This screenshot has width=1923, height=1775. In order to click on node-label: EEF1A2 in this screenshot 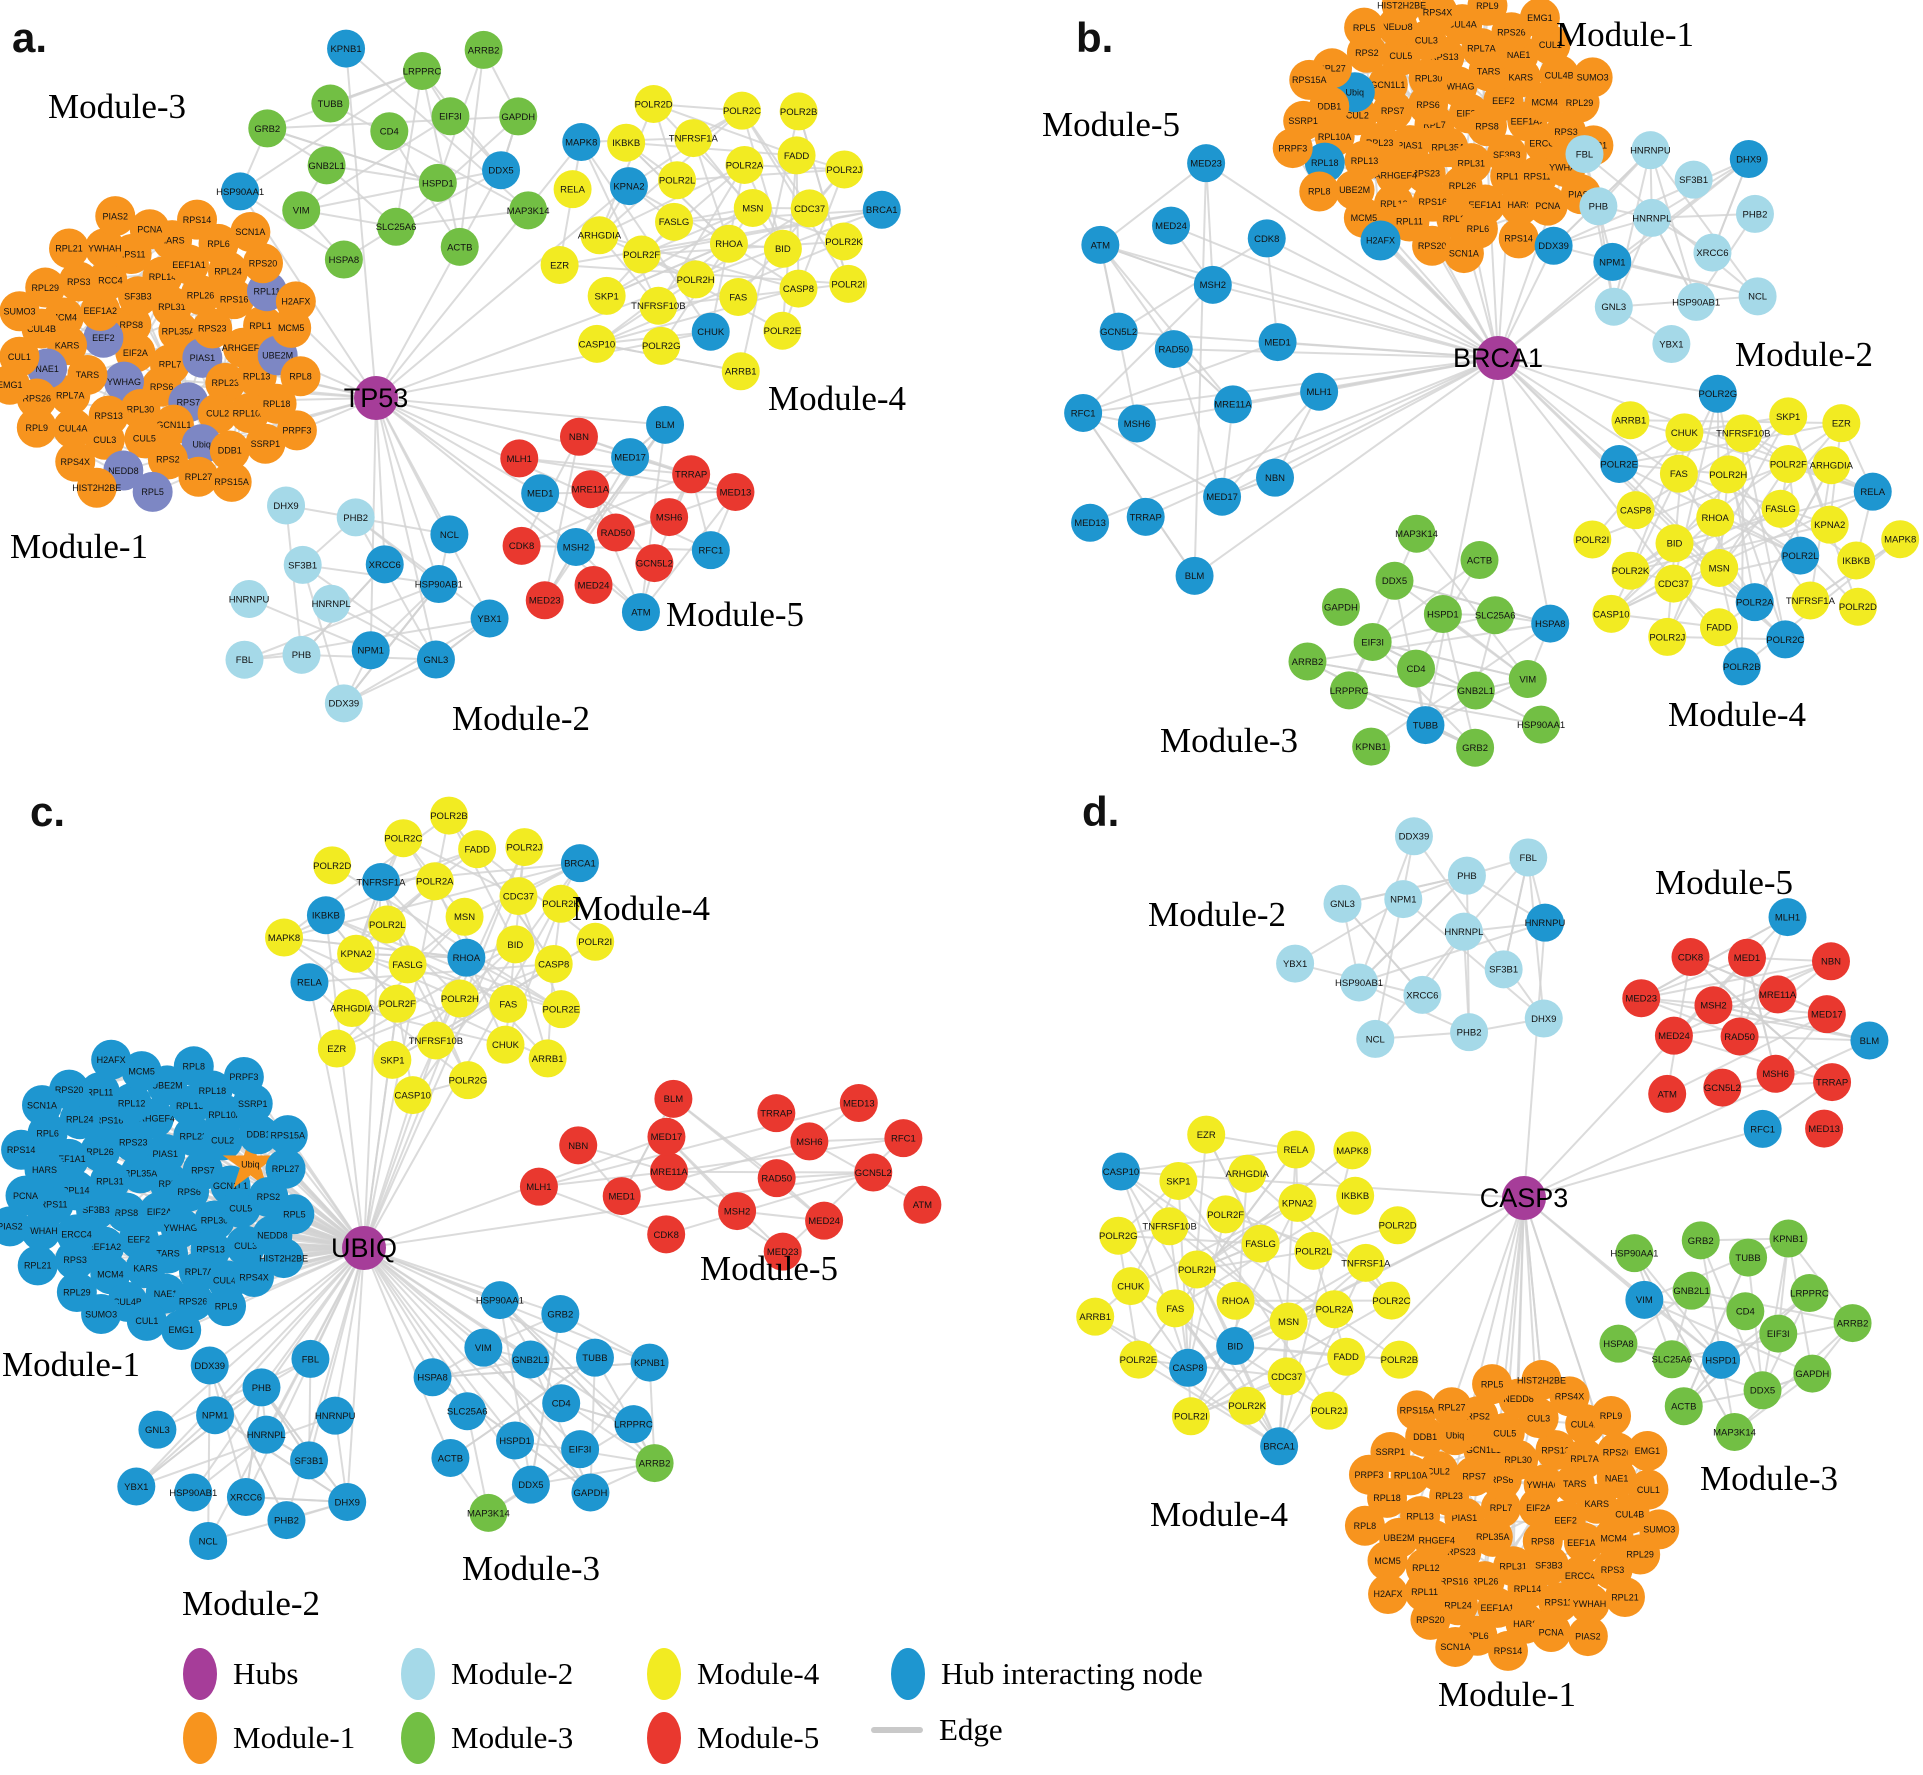, I will do `click(105, 1247)`.